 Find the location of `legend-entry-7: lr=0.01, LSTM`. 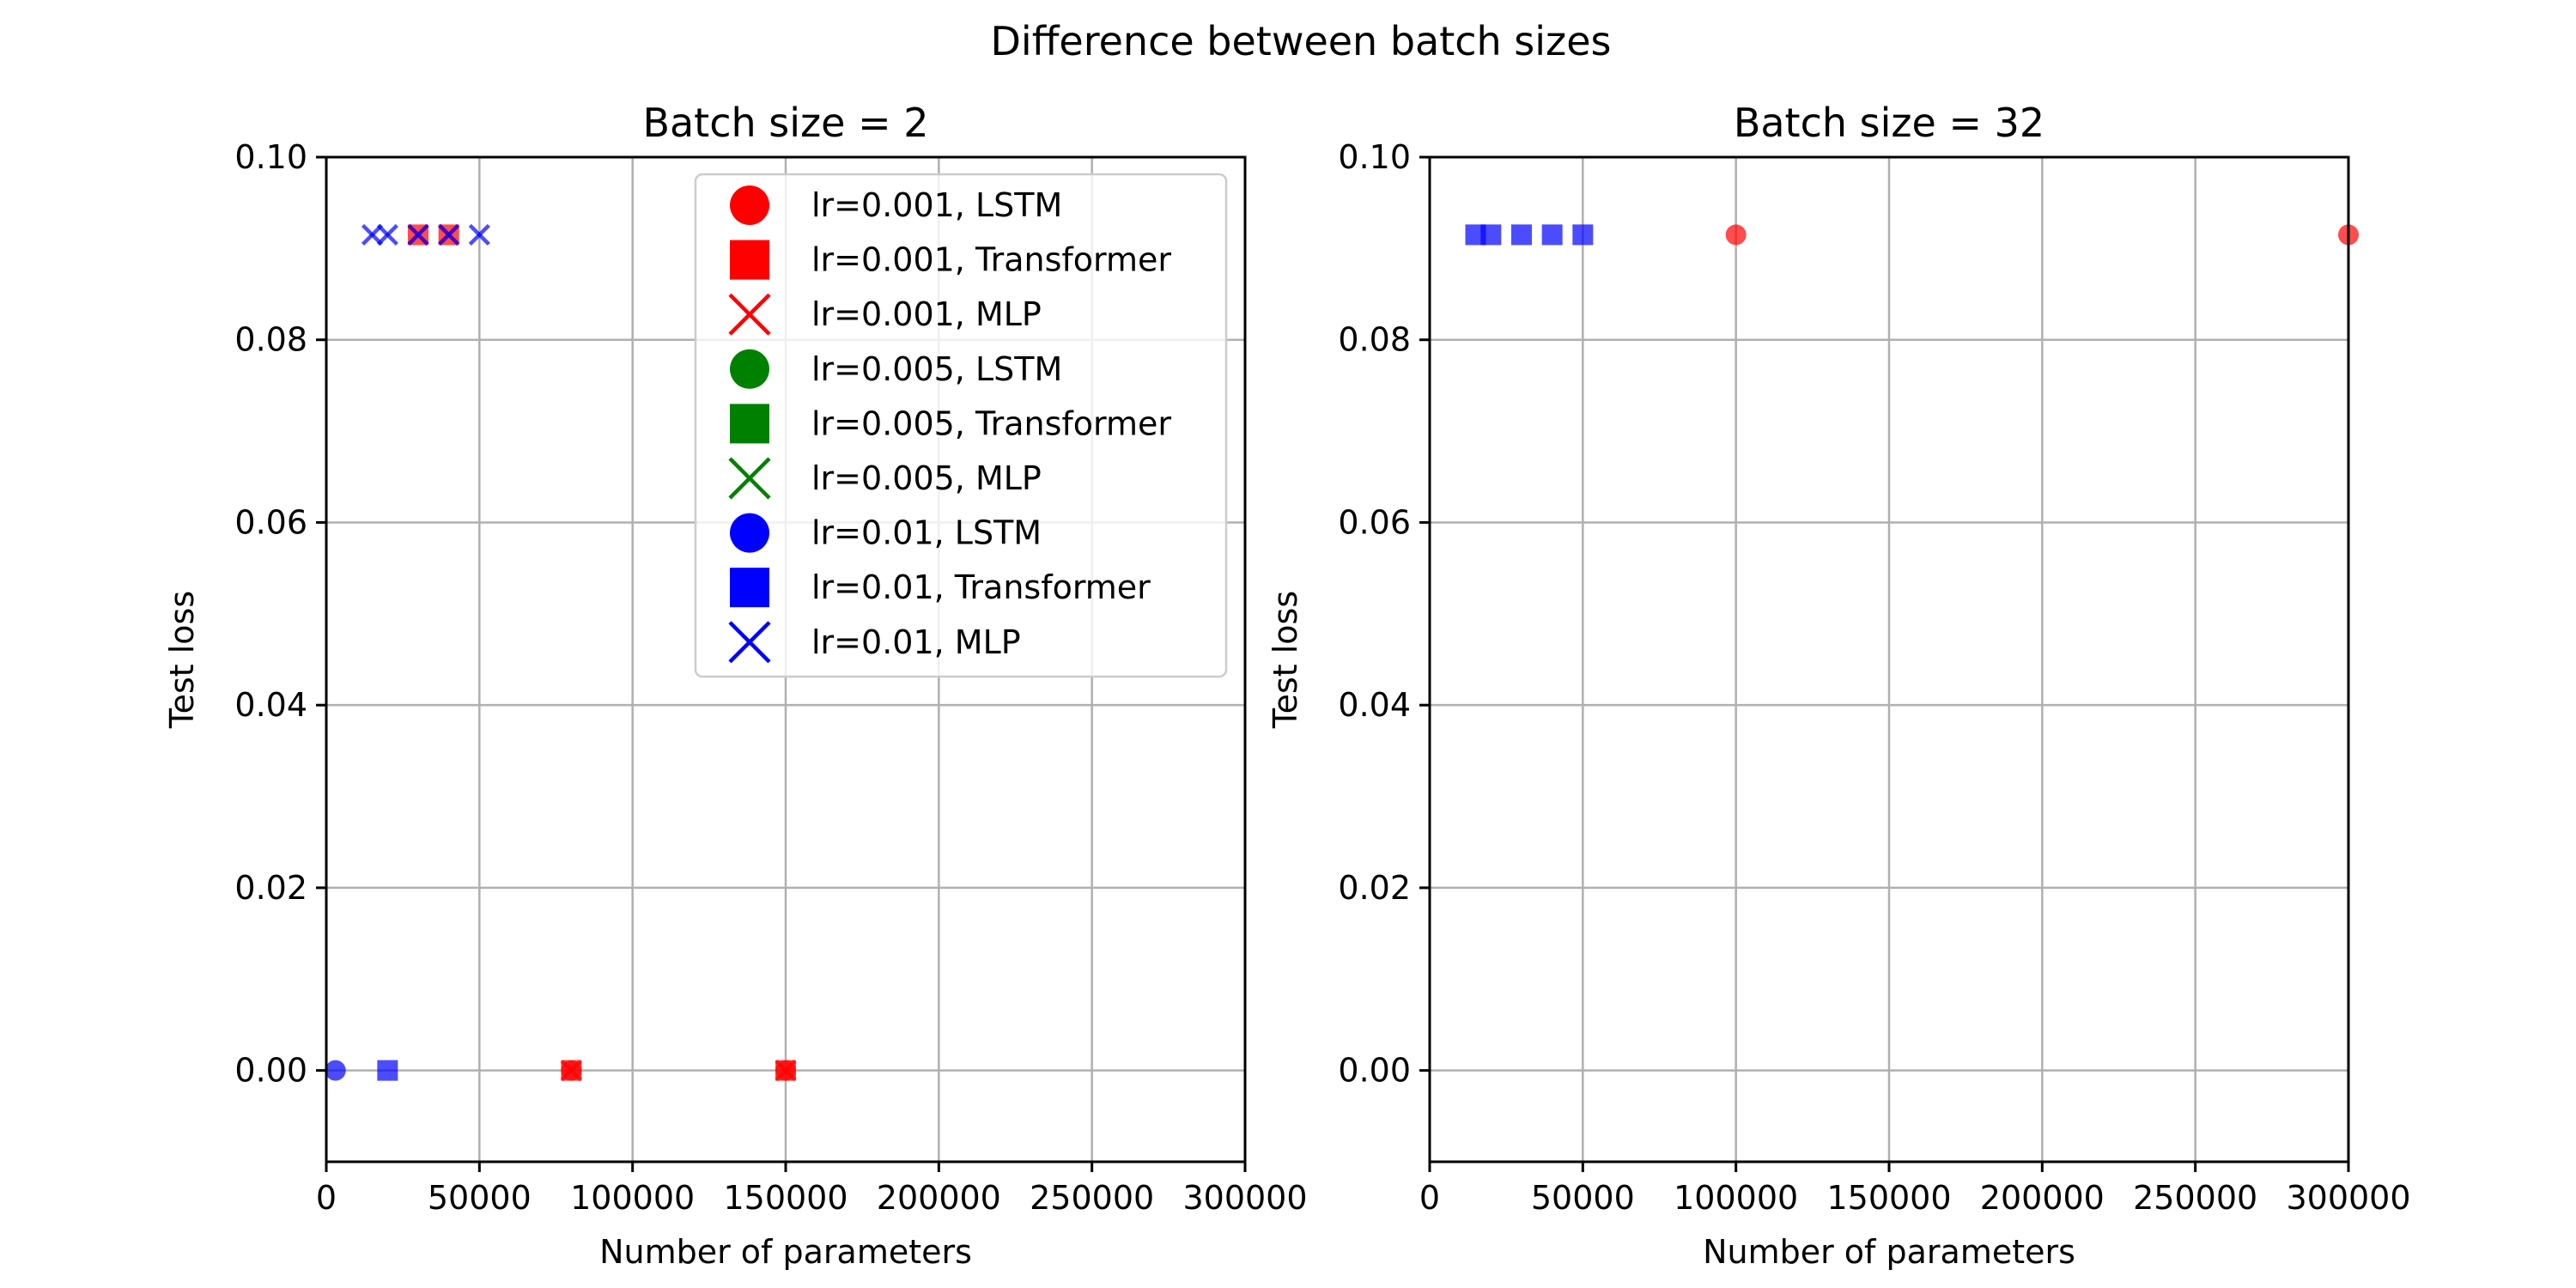

legend-entry-7: lr=0.01, LSTM is located at coordinates (886, 533).